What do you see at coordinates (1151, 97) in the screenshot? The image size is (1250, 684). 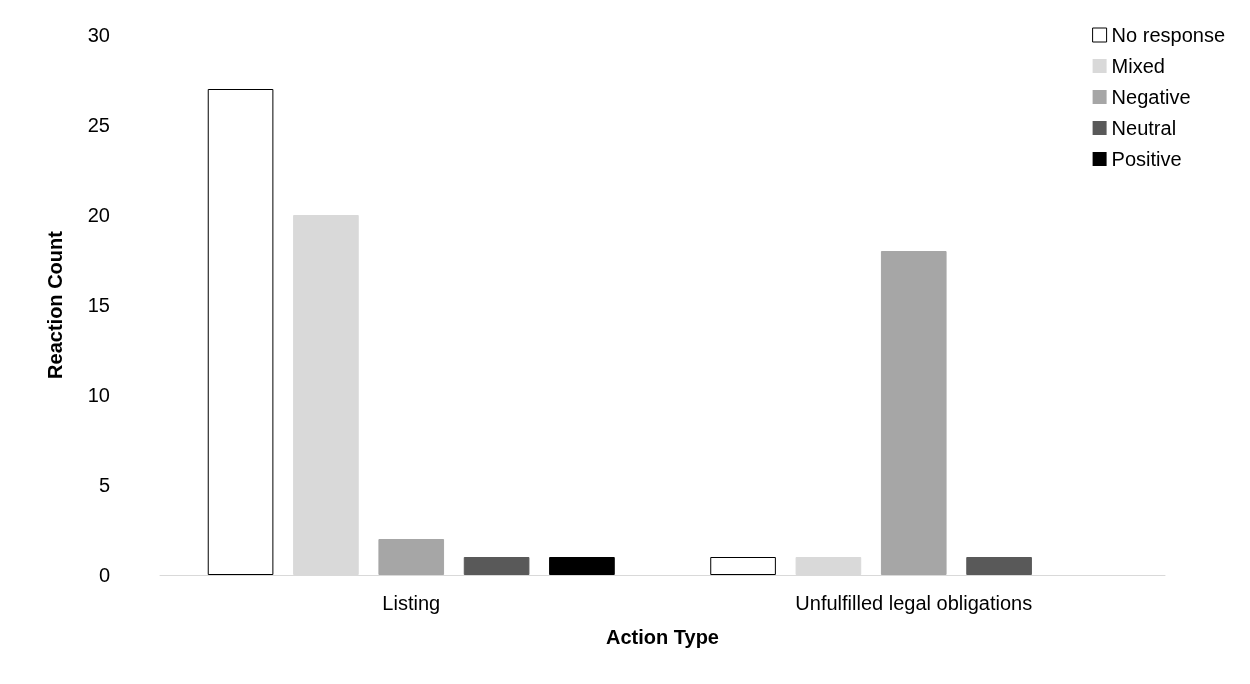 I see `legend-label: Negative` at bounding box center [1151, 97].